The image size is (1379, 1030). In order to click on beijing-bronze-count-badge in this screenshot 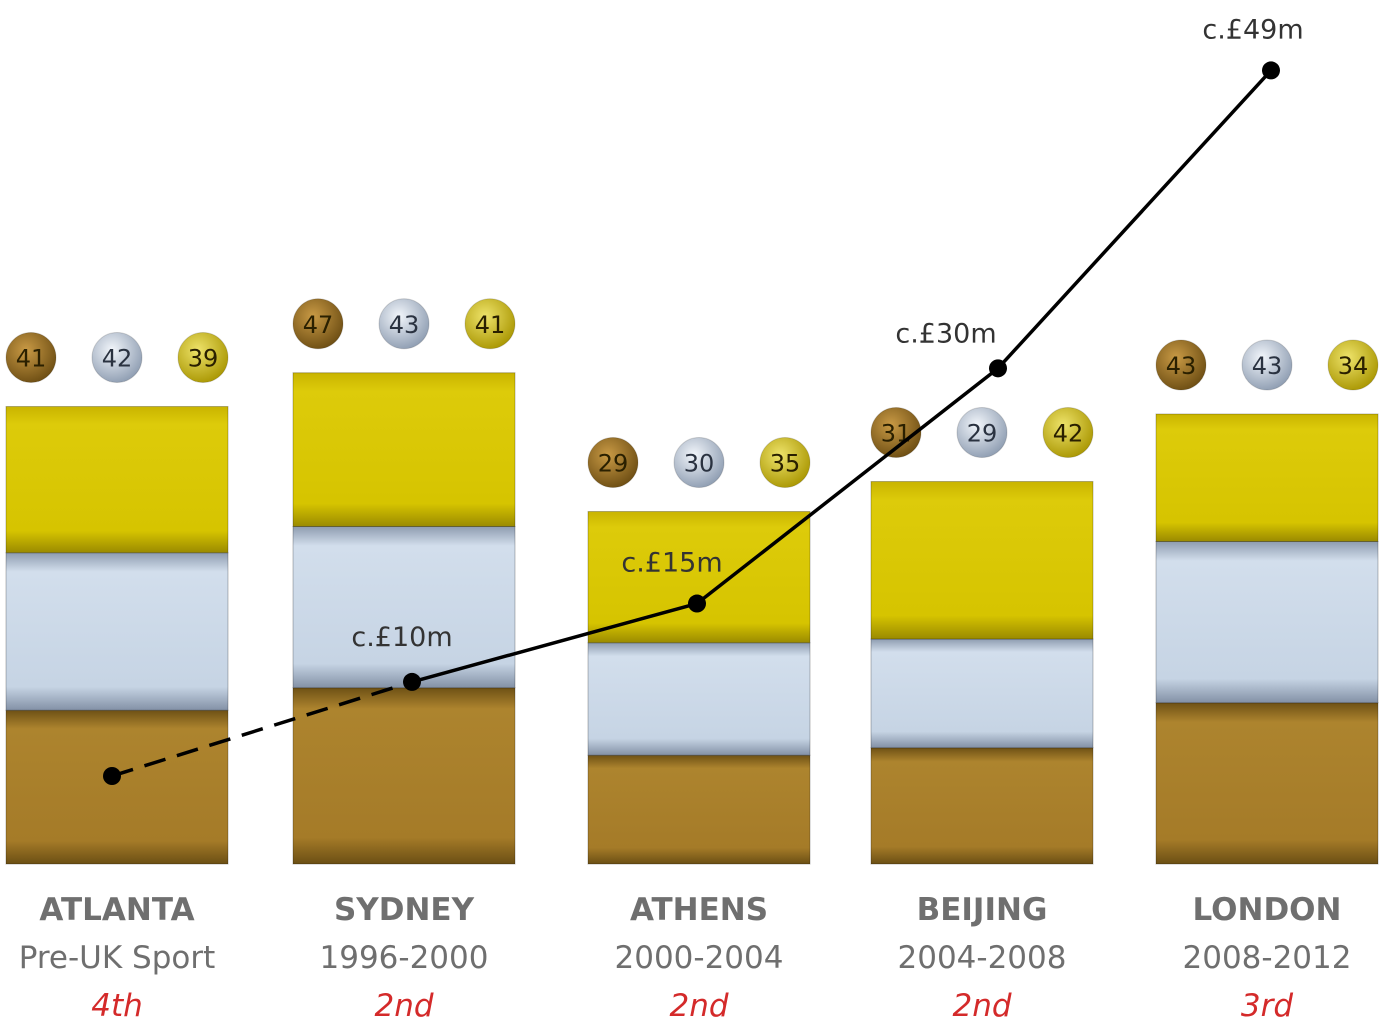, I will do `click(896, 432)`.